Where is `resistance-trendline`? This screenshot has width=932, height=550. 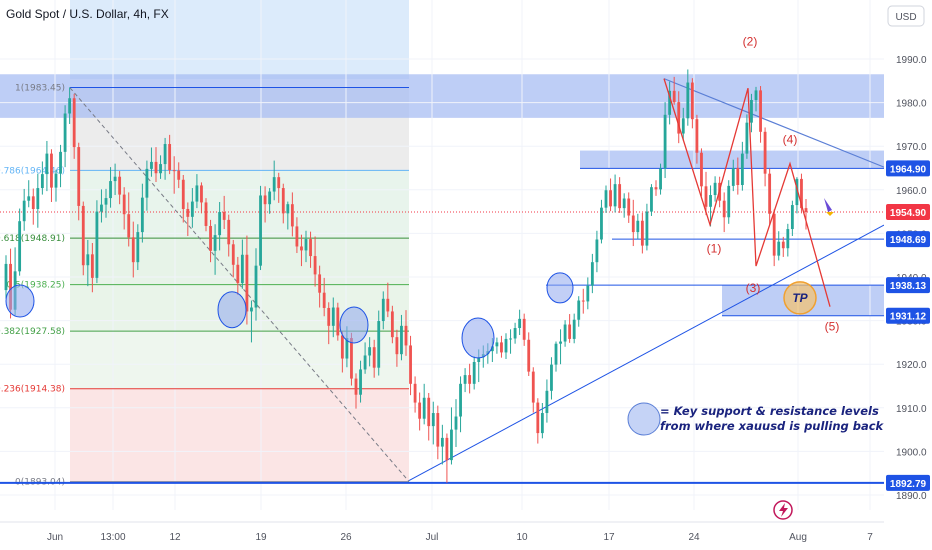 resistance-trendline is located at coordinates (774, 123).